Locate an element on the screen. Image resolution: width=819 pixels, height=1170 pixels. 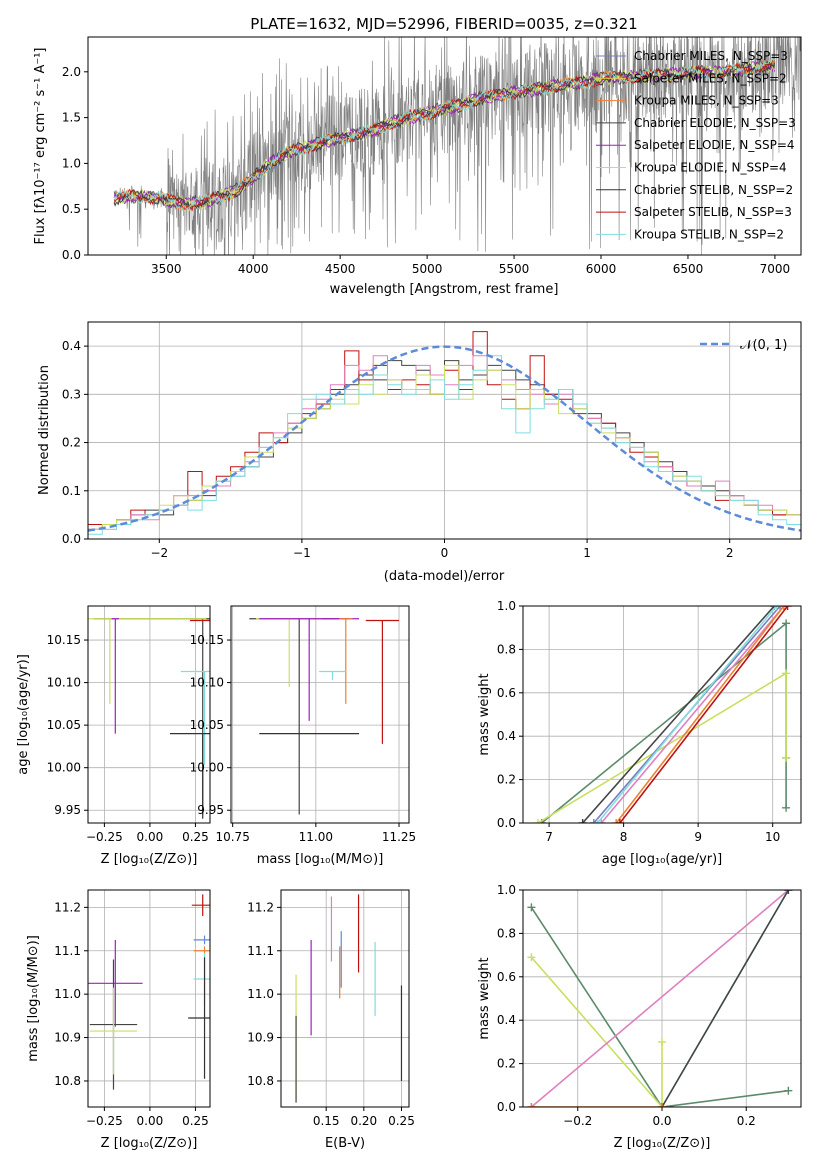
ytick-label: 10.8 is located at coordinates (260, 1081).